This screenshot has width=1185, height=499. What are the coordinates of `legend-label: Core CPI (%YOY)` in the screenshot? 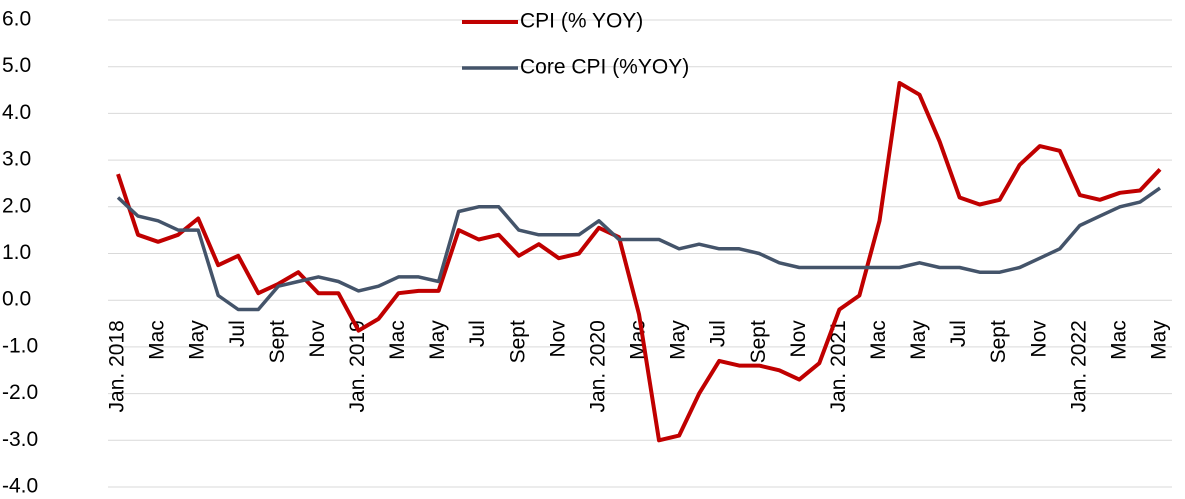 It's located at (604, 67).